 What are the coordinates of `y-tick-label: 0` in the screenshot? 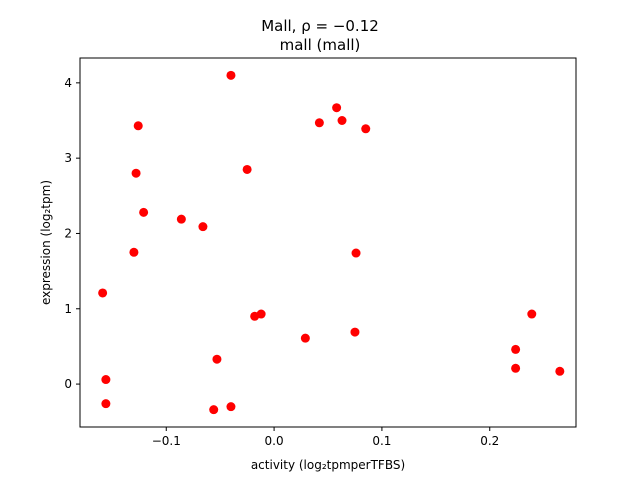 It's located at (68, 384).